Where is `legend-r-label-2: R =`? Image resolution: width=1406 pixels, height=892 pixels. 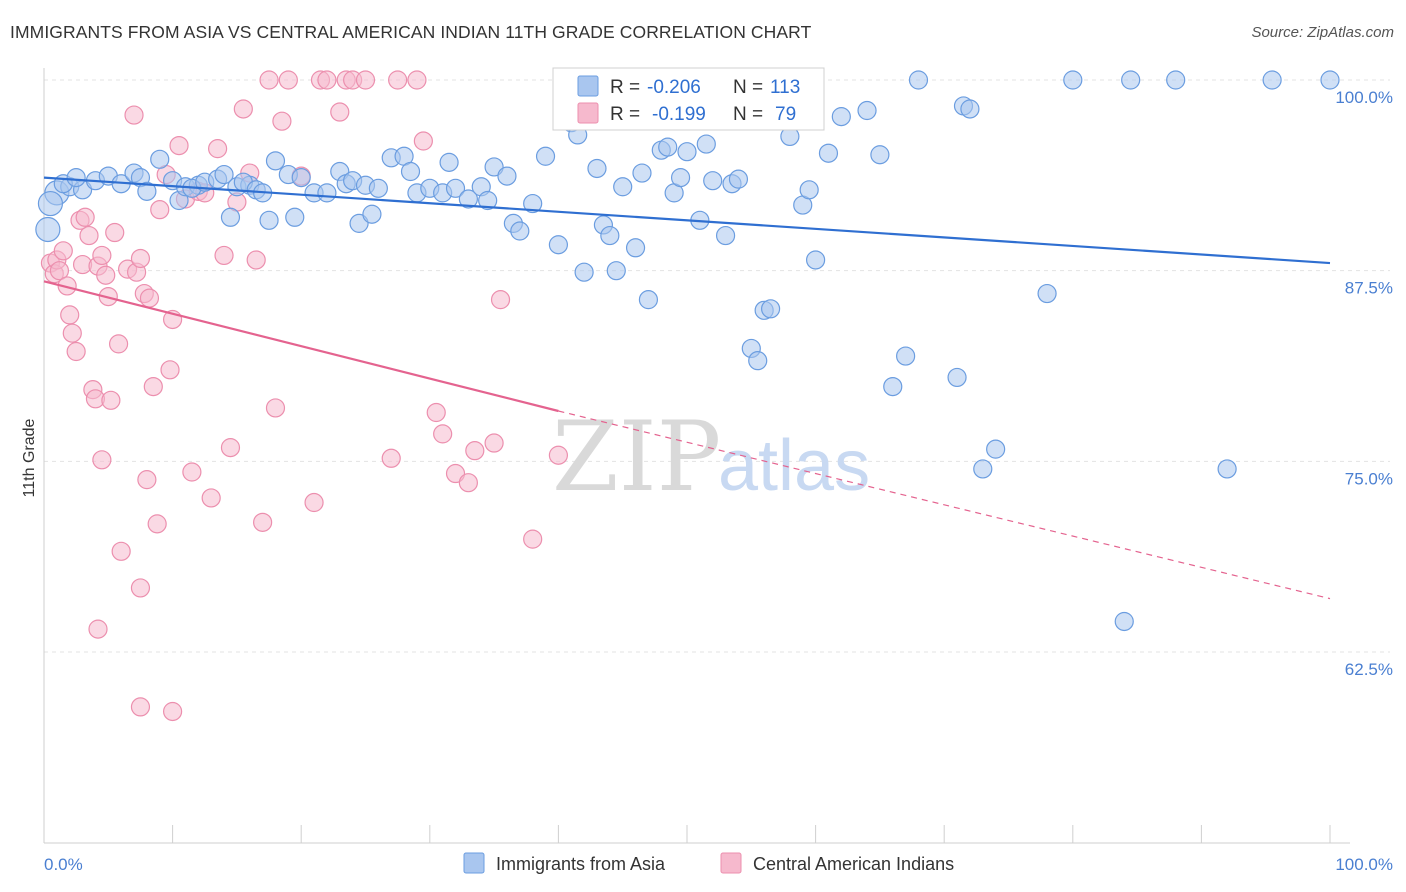
legend-r-label-2: R = is located at coordinates (625, 114).